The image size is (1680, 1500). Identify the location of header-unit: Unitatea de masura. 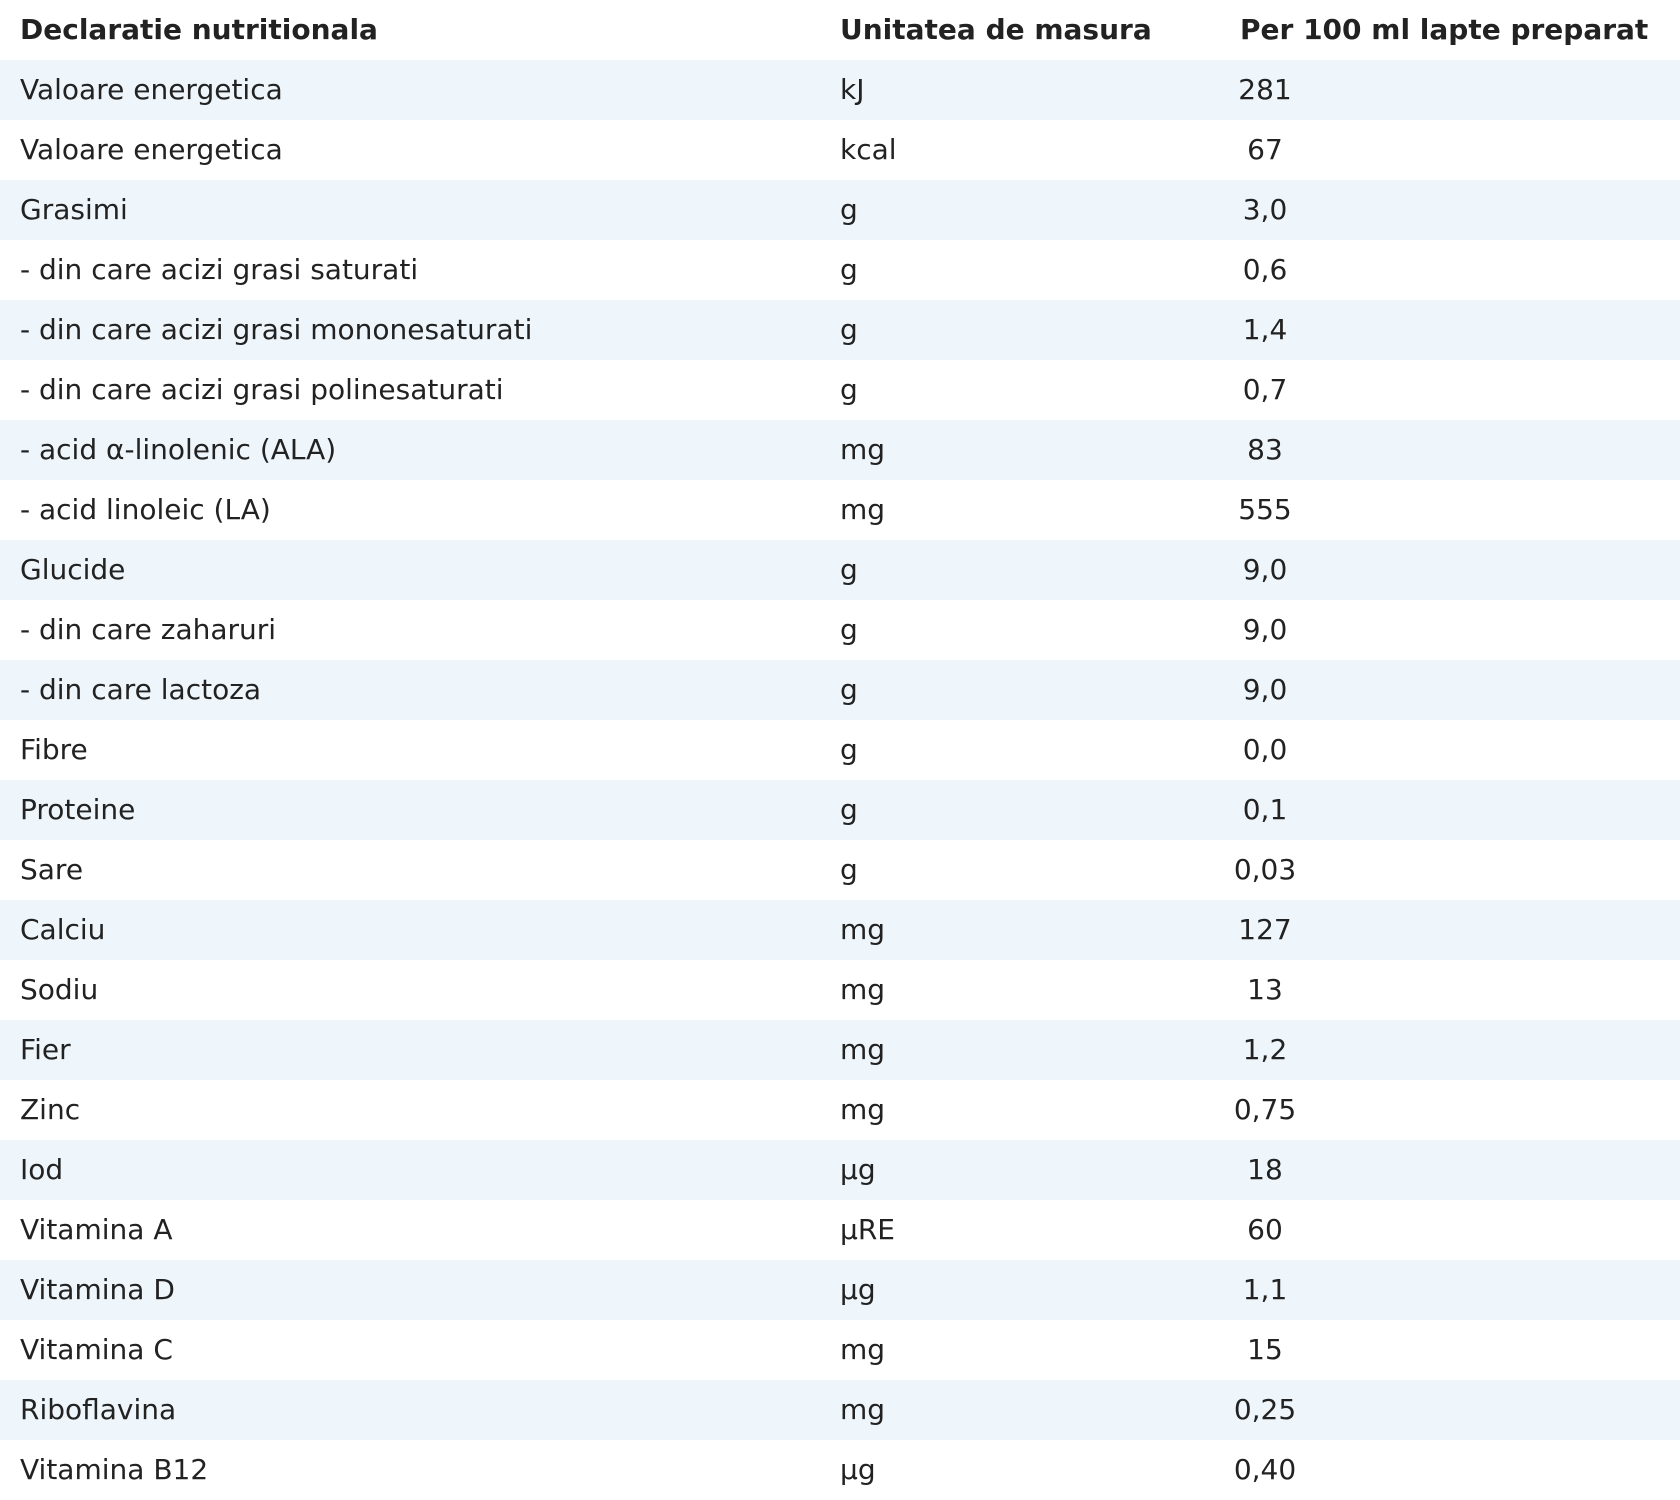
(996, 29).